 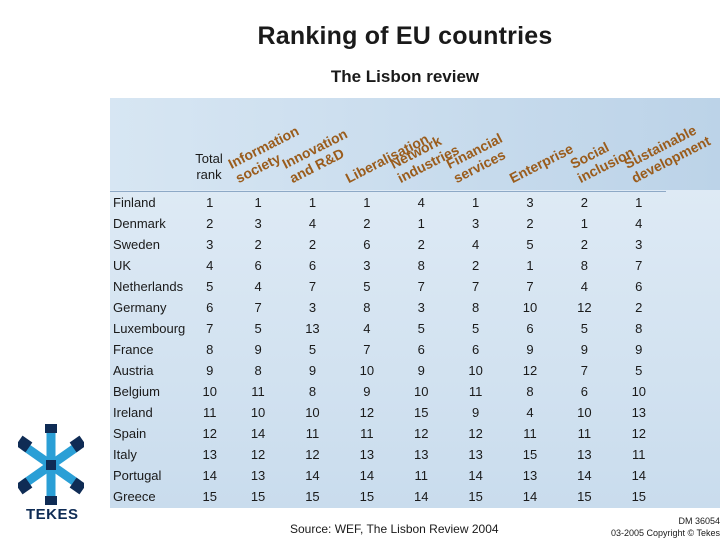 I want to click on table-row: Belgium 10 11 8 9 10 11 8 6 10, so click(x=388, y=391).